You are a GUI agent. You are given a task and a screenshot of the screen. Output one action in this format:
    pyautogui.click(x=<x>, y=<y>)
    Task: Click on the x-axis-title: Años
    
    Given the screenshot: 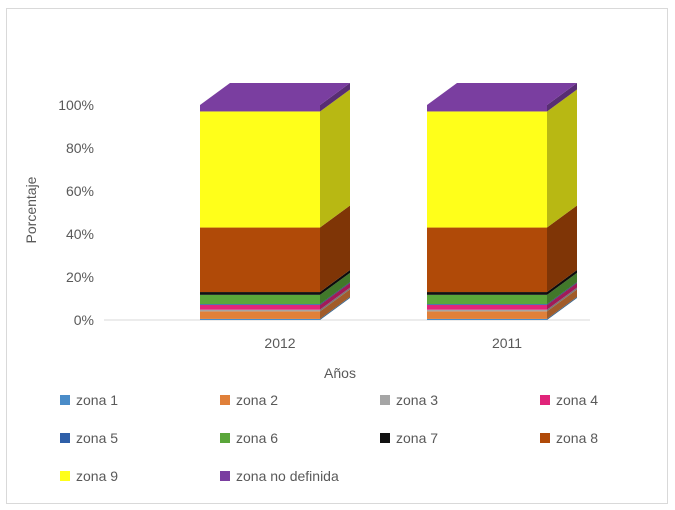 What is the action you would take?
    pyautogui.click(x=340, y=373)
    